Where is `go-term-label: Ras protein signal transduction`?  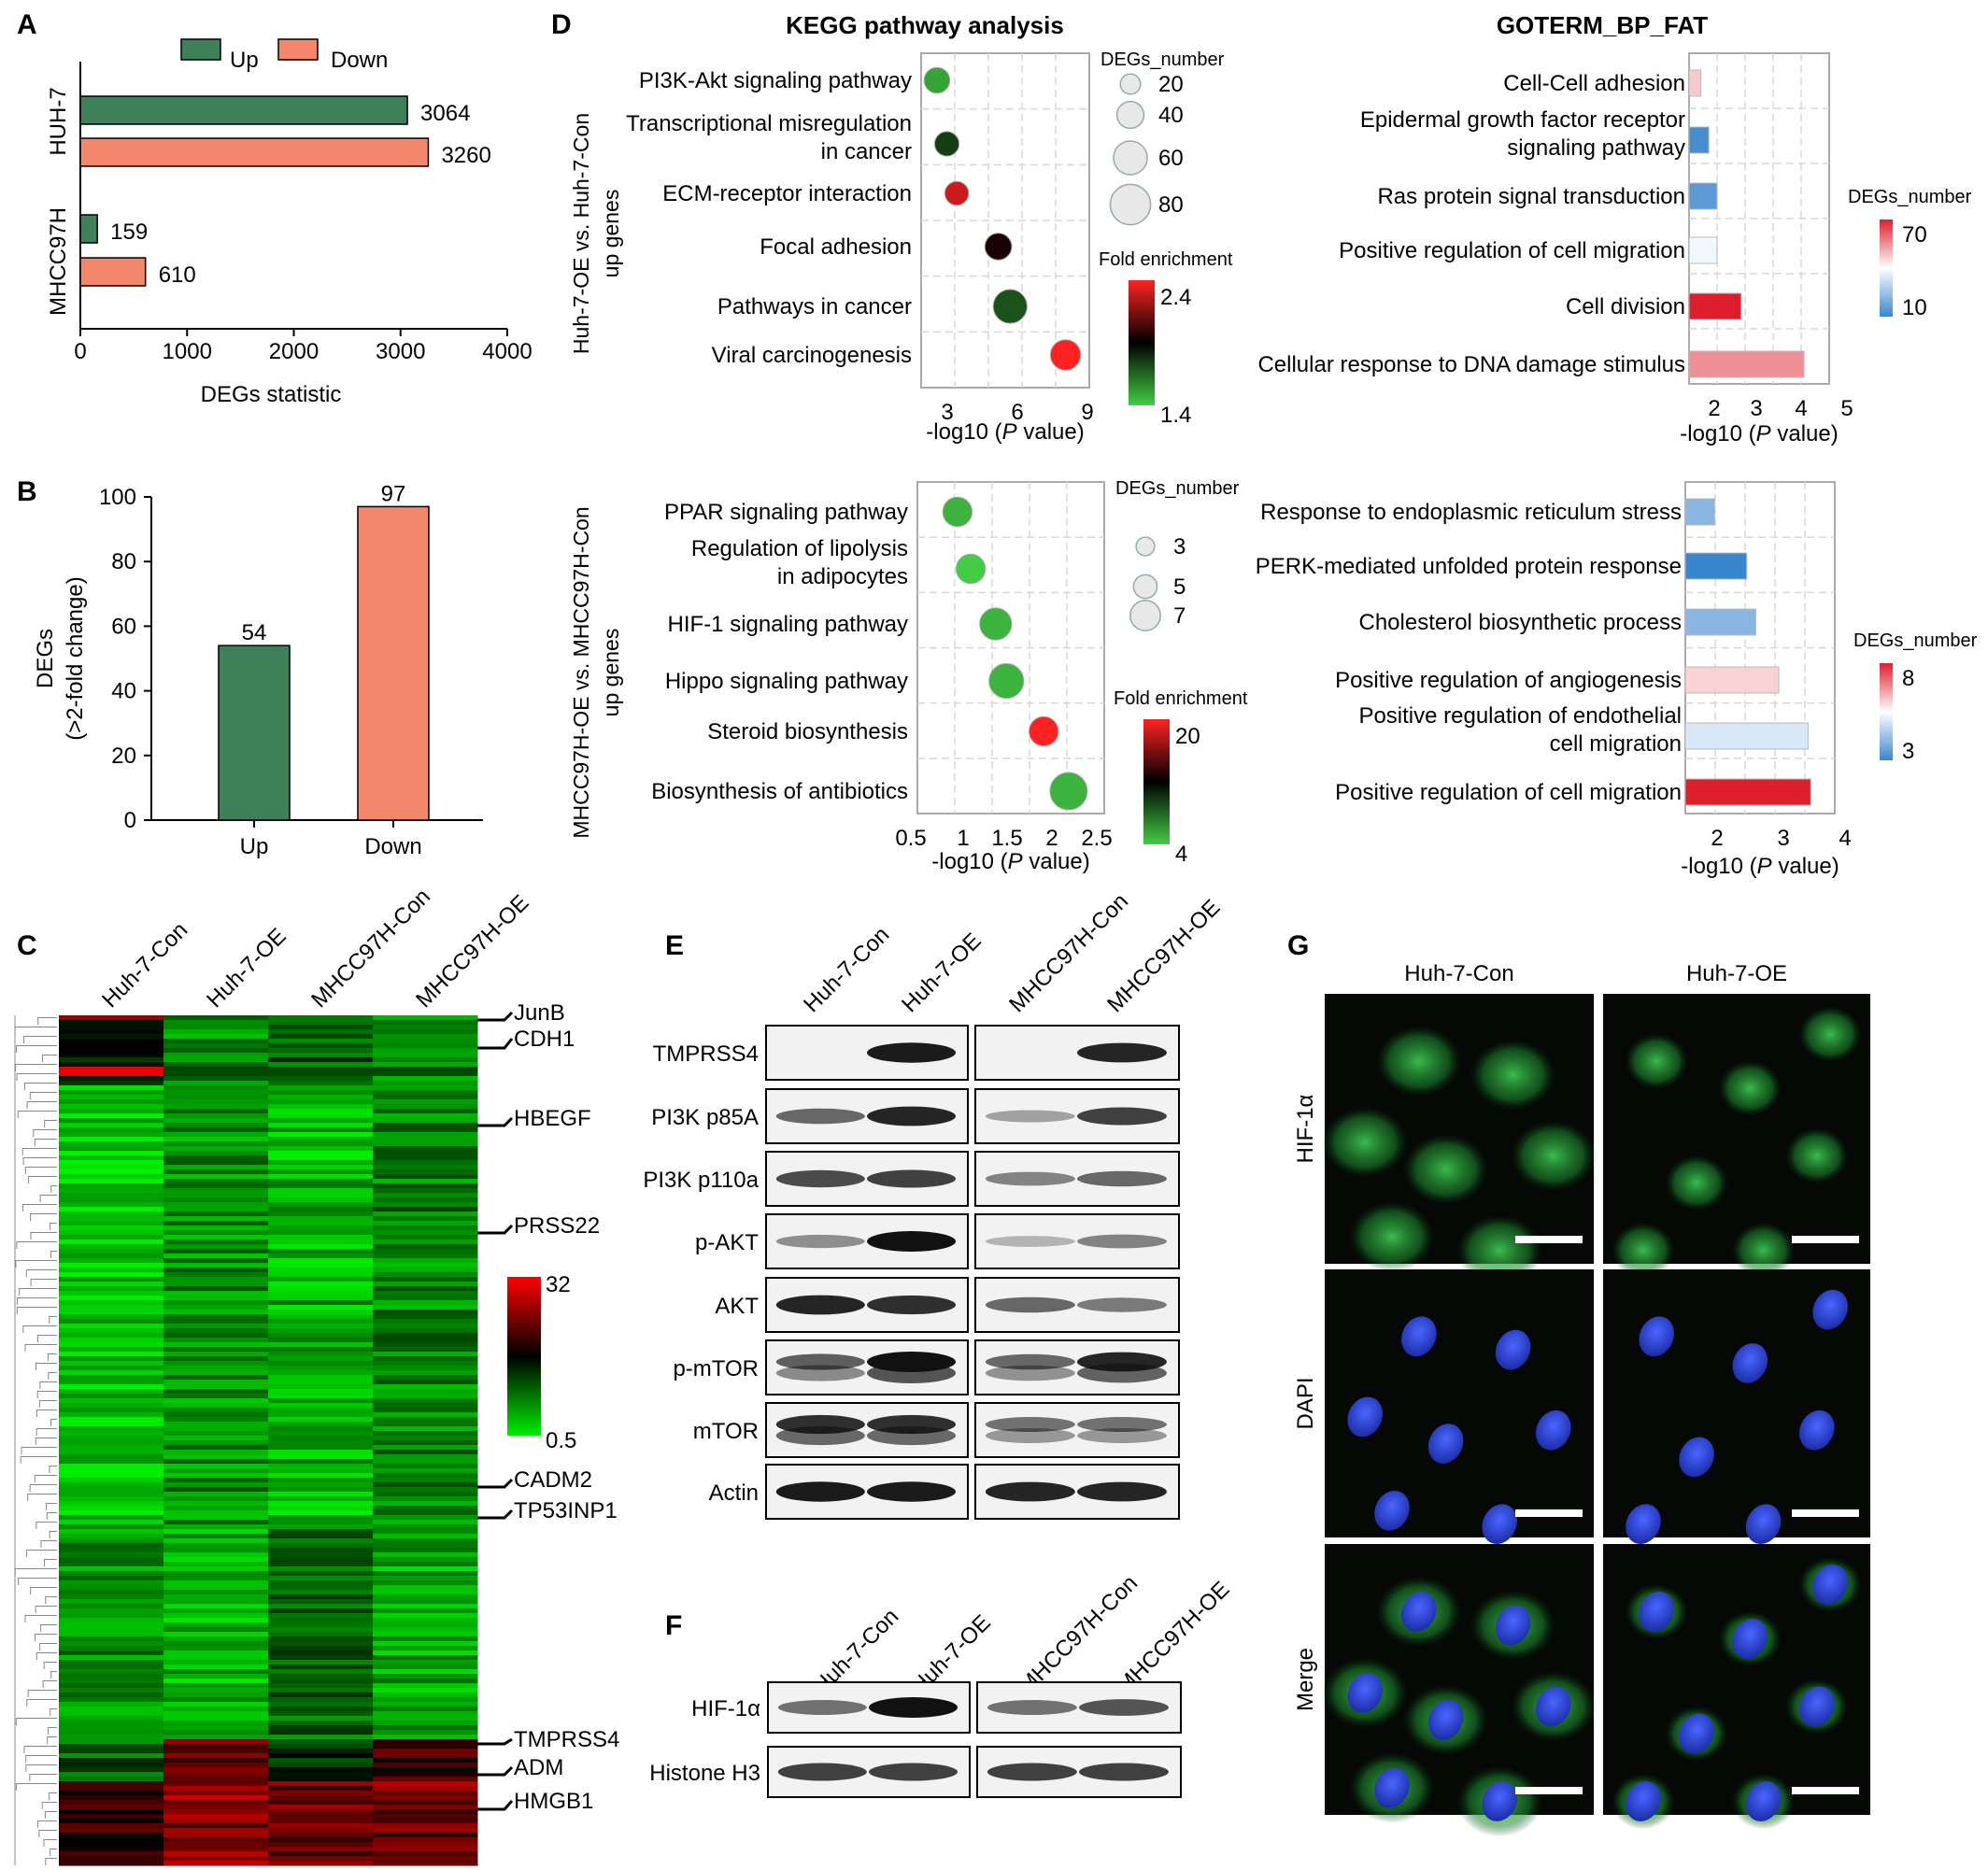
go-term-label: Ras protein signal transduction is located at coordinates (1531, 196).